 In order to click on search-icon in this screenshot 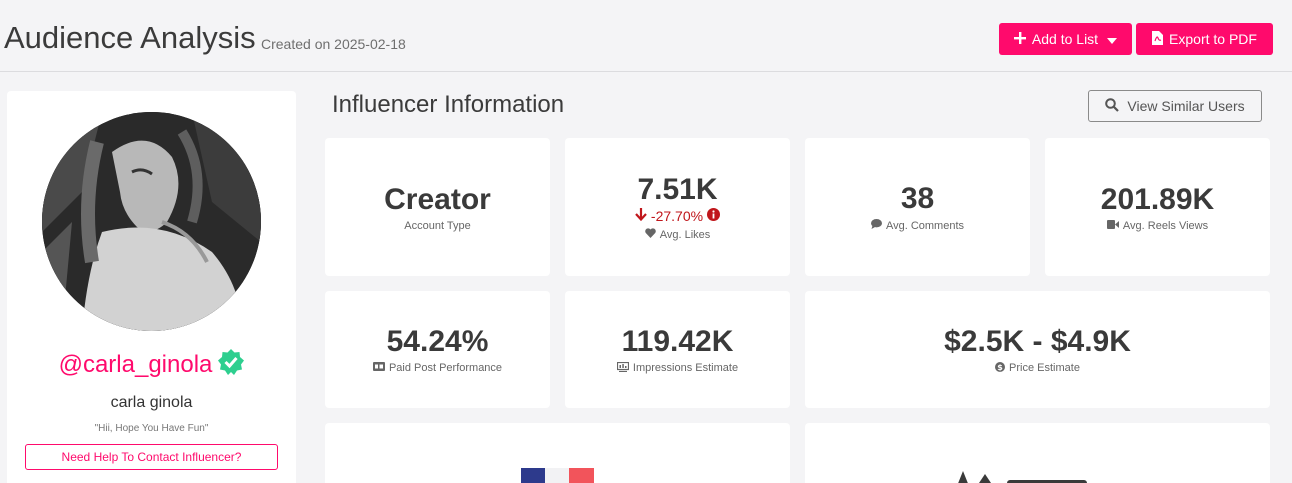, I will do `click(1112, 106)`.